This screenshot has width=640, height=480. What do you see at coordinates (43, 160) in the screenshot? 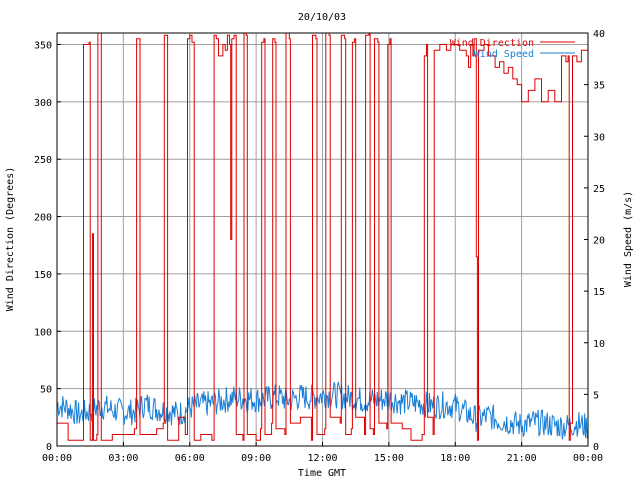
I see `y-left-tick-label: 250` at bounding box center [43, 160].